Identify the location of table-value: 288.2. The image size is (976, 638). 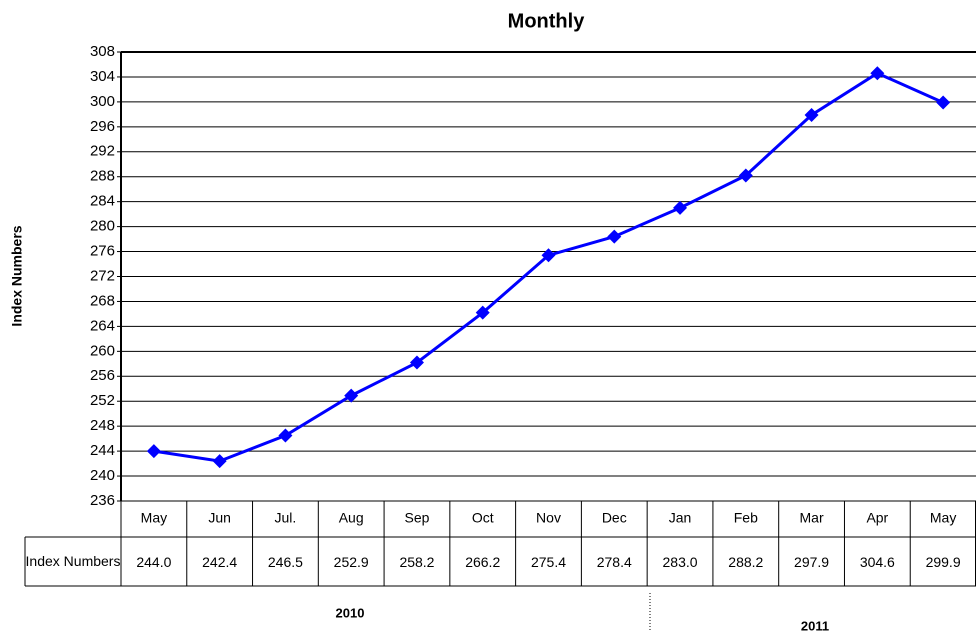
(745, 562).